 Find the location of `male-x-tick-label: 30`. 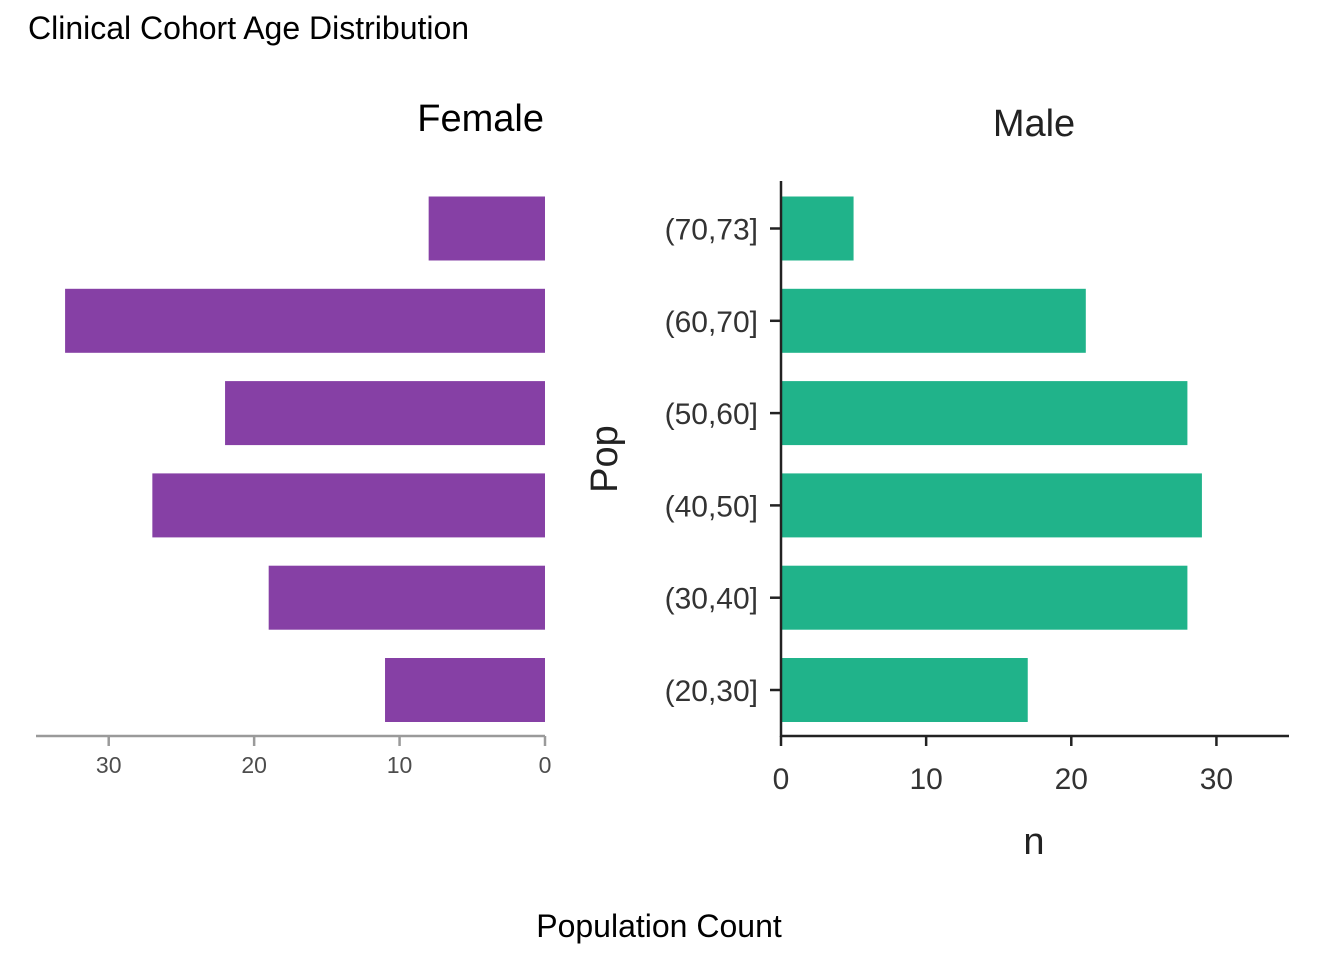

male-x-tick-label: 30 is located at coordinates (1216, 779).